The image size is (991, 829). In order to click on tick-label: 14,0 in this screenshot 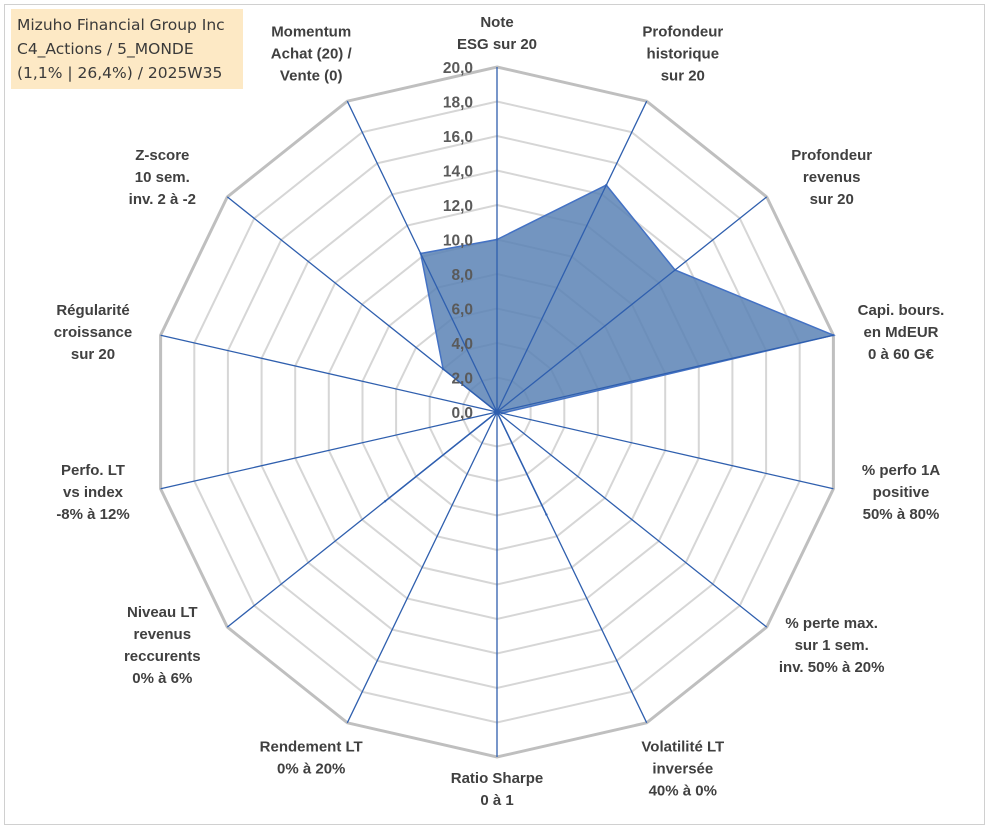, I will do `click(458, 172)`.